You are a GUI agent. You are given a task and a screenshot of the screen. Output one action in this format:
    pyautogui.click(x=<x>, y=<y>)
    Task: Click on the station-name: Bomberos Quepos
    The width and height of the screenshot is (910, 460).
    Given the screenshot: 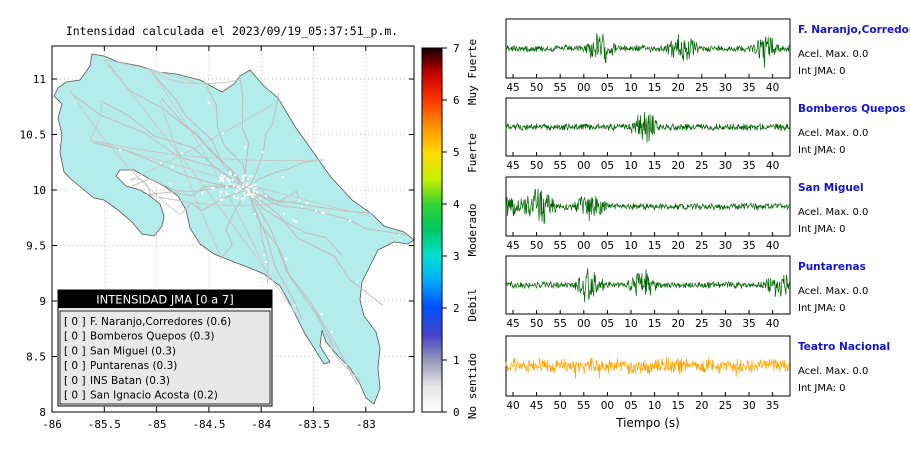 What is the action you would take?
    pyautogui.click(x=852, y=109)
    